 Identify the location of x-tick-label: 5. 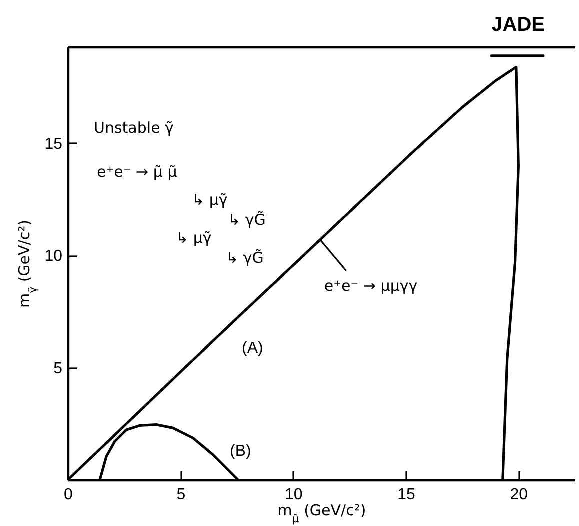
(181, 495).